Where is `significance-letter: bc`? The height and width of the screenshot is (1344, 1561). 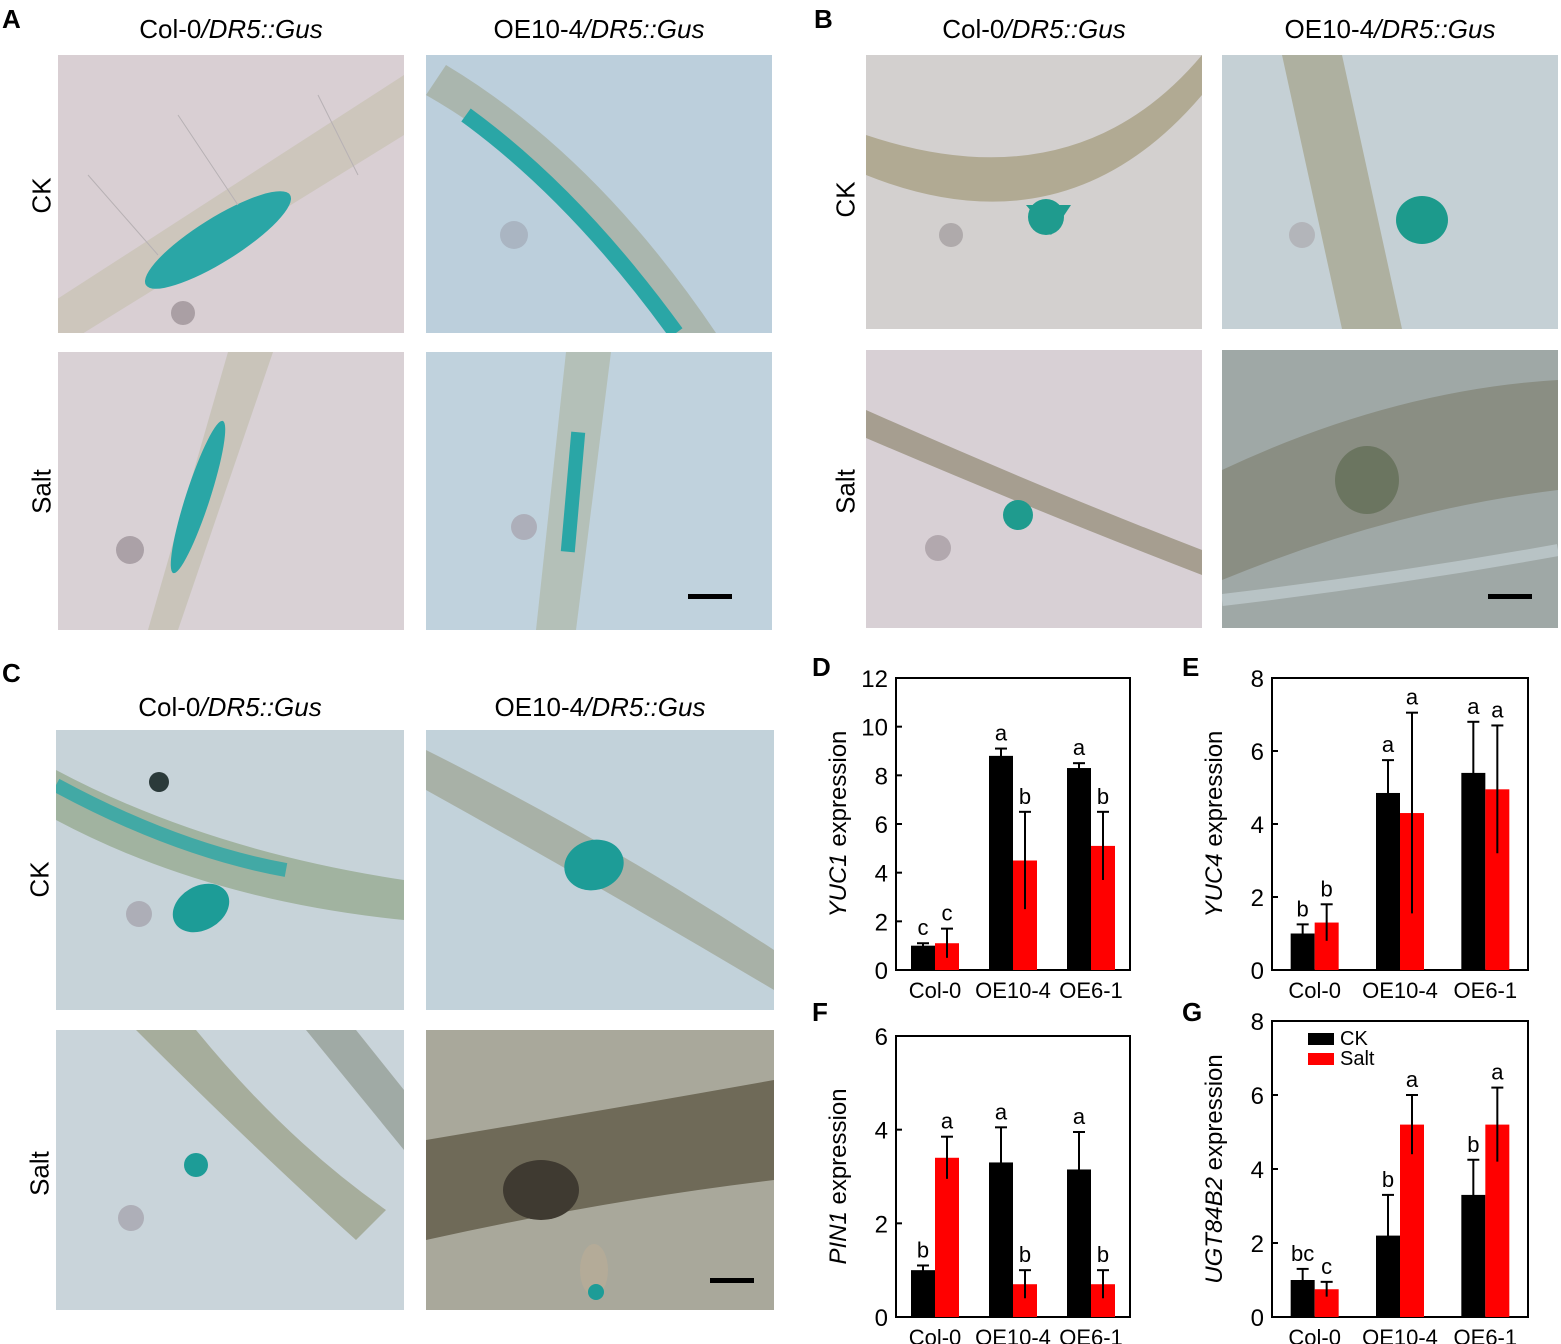
significance-letter: bc is located at coordinates (1302, 1253).